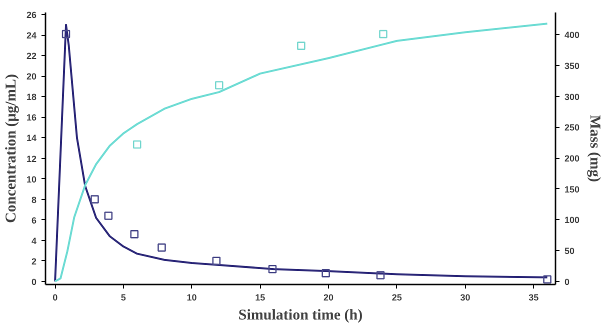 The height and width of the screenshot is (326, 605). Describe the element at coordinates (31, 56) in the screenshot. I see `y-tick-label: 22` at that location.